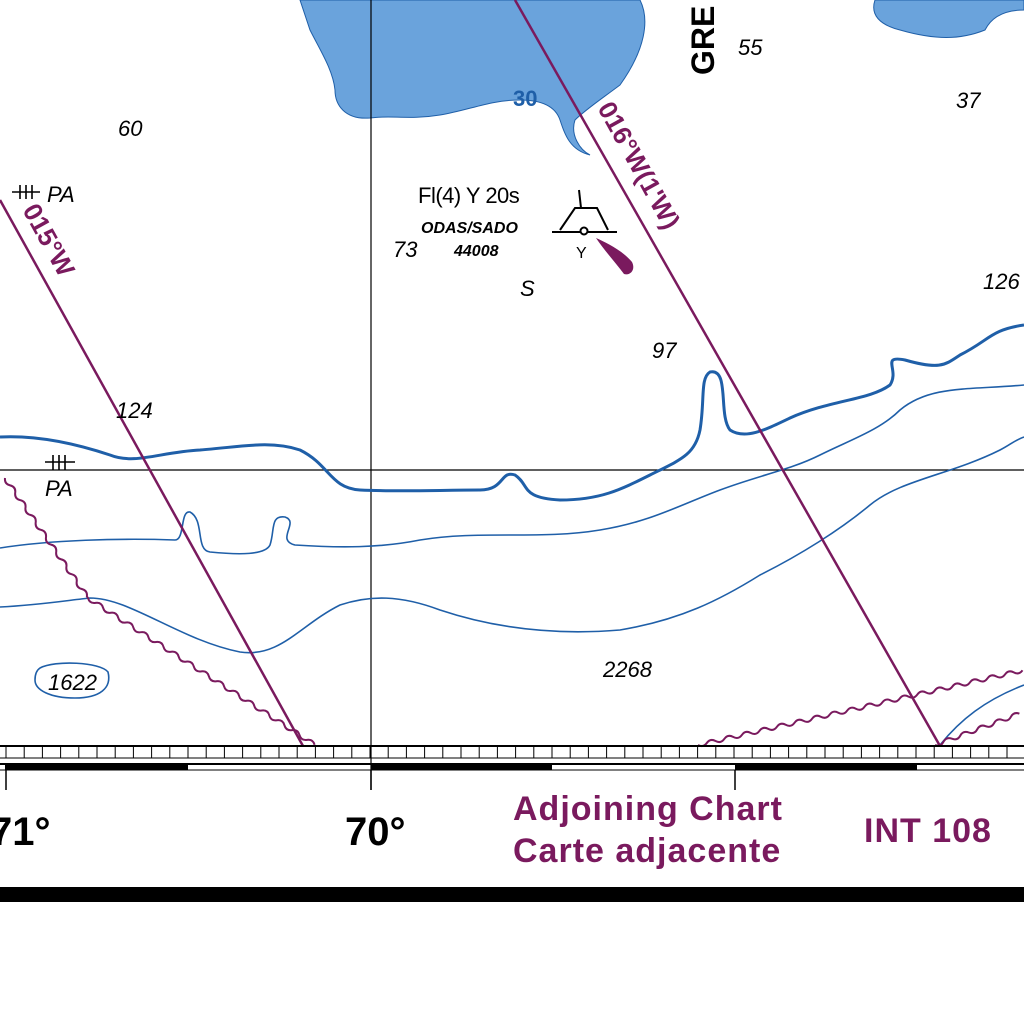 The height and width of the screenshot is (1024, 1024). What do you see at coordinates (703, 40) in the screenshot?
I see `area-label: GRE` at bounding box center [703, 40].